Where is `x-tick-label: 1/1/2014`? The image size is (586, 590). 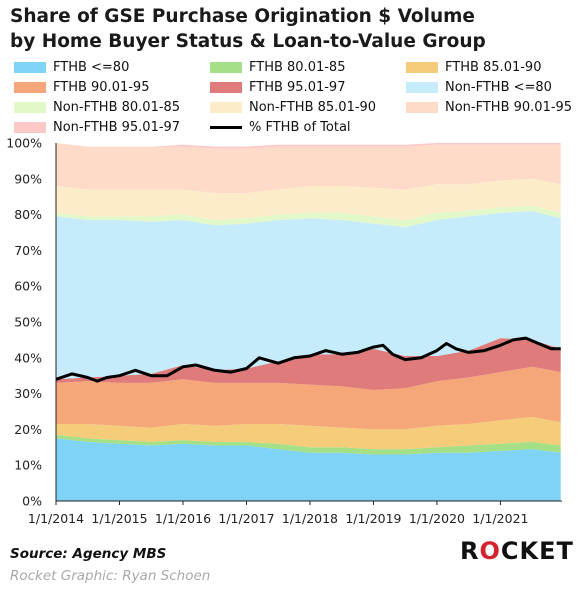 x-tick-label: 1/1/2014 is located at coordinates (56, 518).